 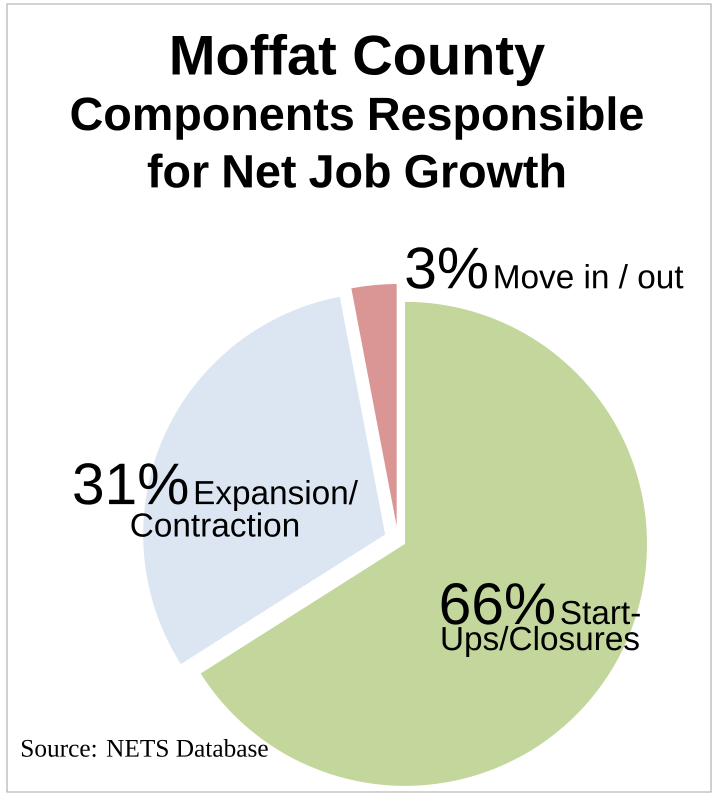 What do you see at coordinates (590, 276) in the screenshot?
I see `slice-label: Move in / out` at bounding box center [590, 276].